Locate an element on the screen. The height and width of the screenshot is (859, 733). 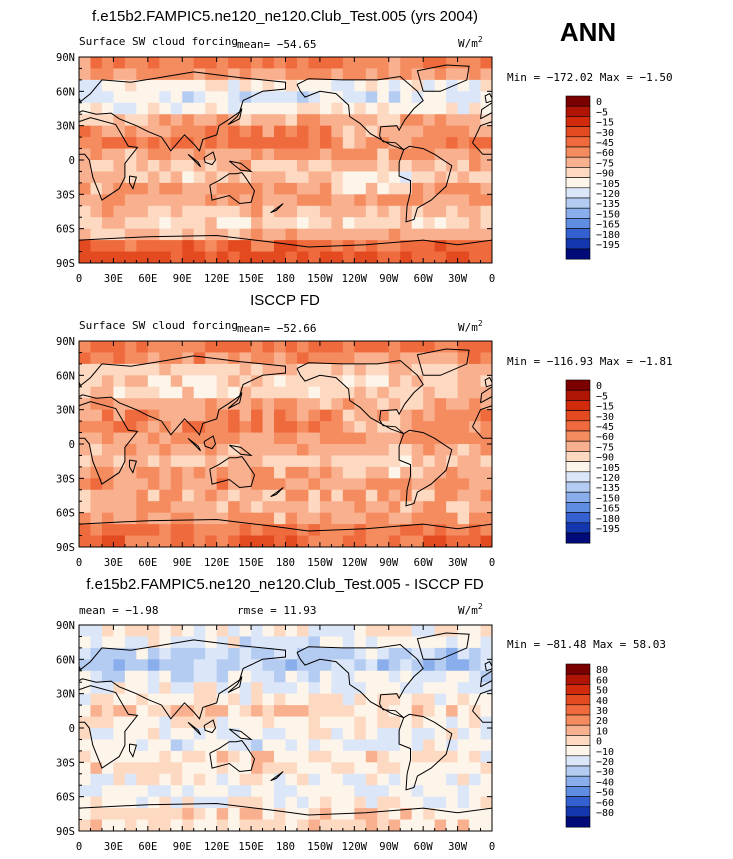
colorbar-label: −195 is located at coordinates (608, 245).